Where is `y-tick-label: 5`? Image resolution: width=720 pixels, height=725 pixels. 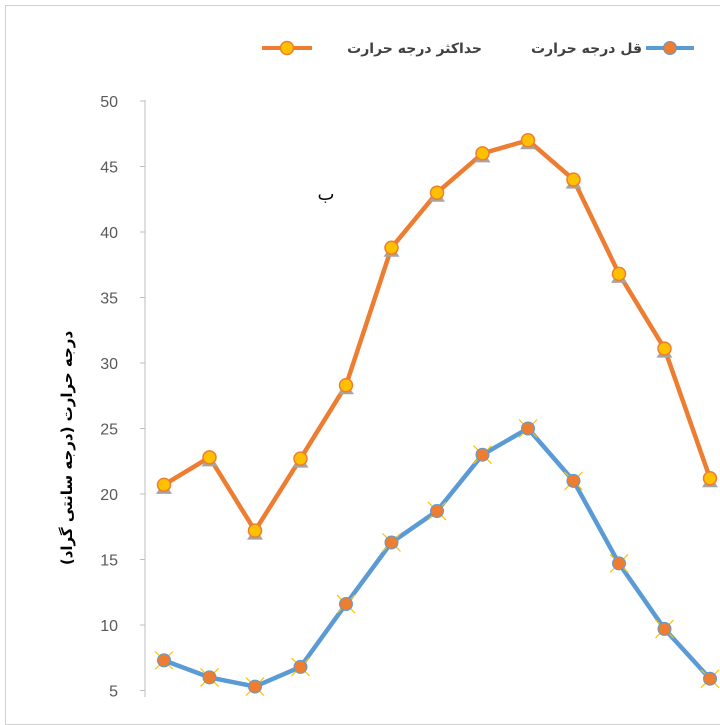 y-tick-label: 5 is located at coordinates (113, 691).